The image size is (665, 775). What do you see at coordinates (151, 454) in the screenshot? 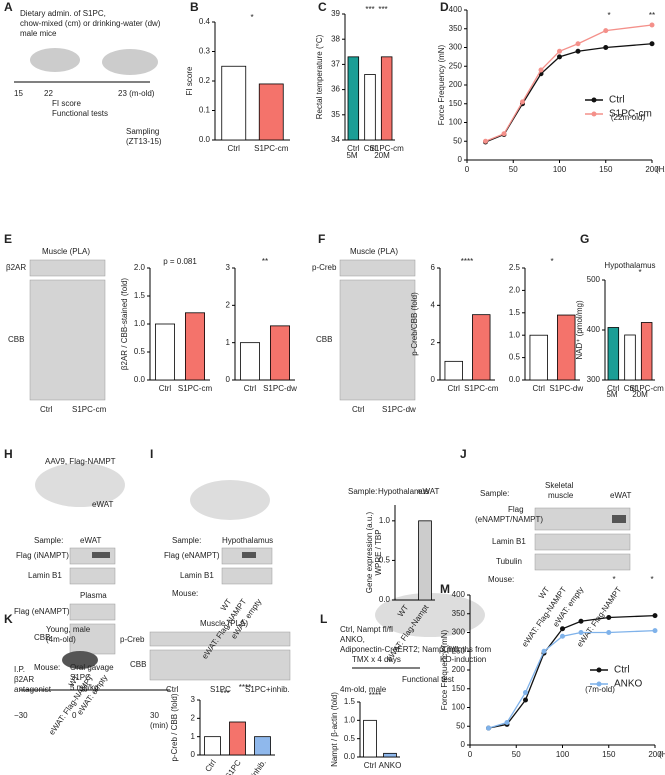
I see `panel-letter: I` at bounding box center [151, 454].